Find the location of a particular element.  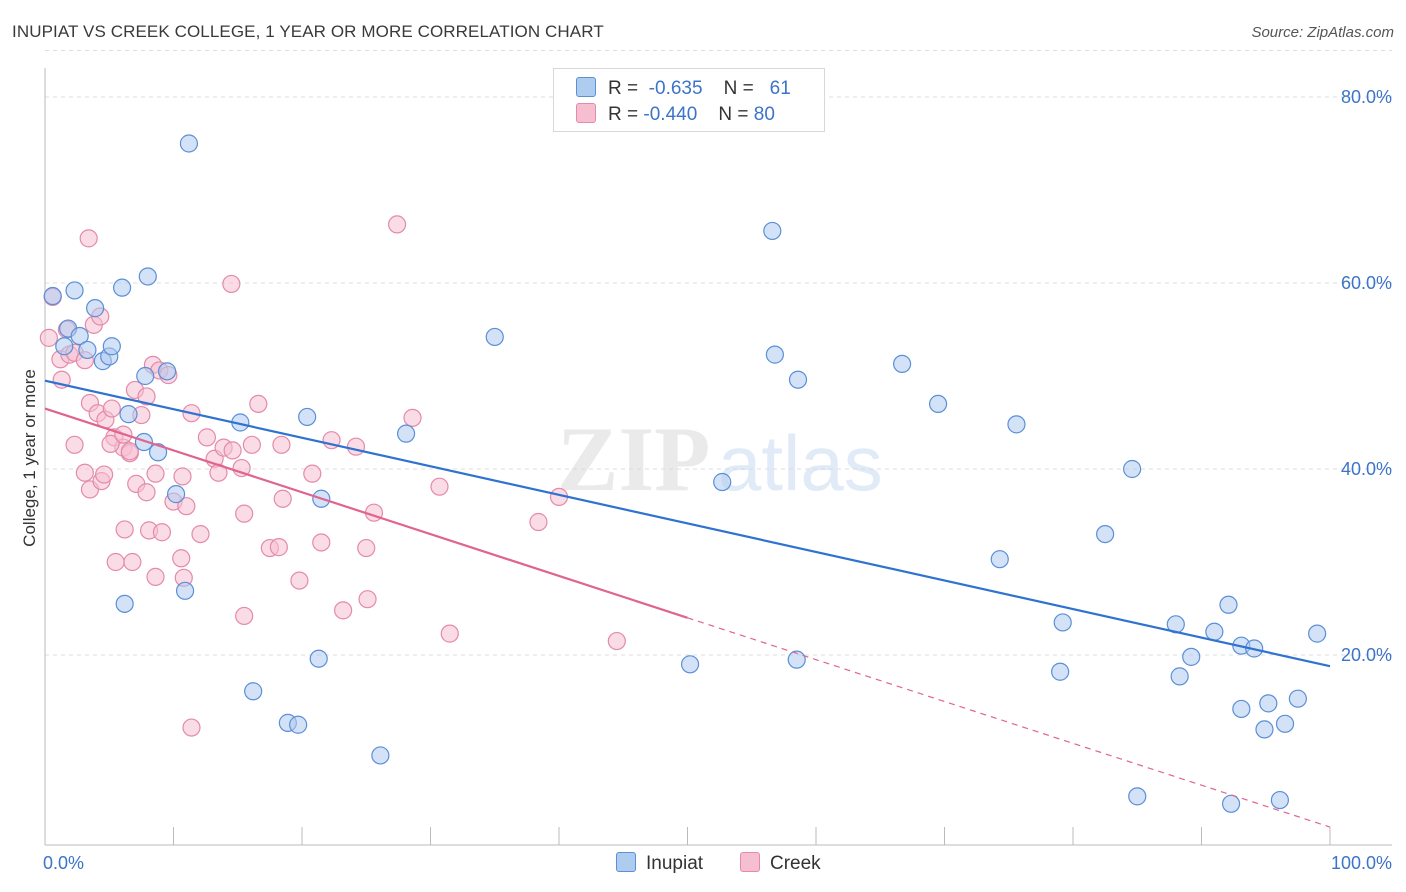

legend-n-value: 80 is located at coordinates (764, 114).